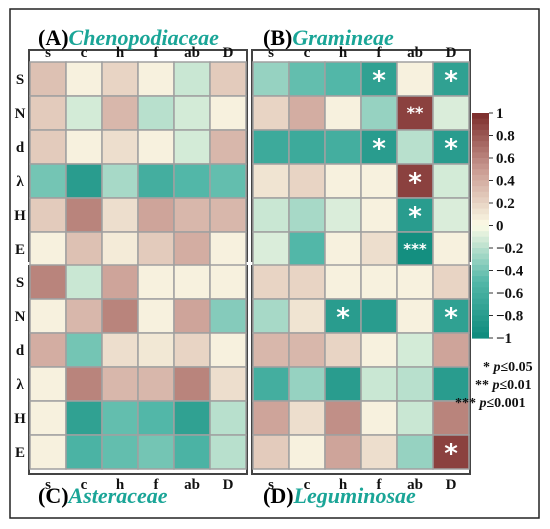  What do you see at coordinates (516, 385) in the screenshot?
I see `sig-text-2: ≤0.01` at bounding box center [516, 385].